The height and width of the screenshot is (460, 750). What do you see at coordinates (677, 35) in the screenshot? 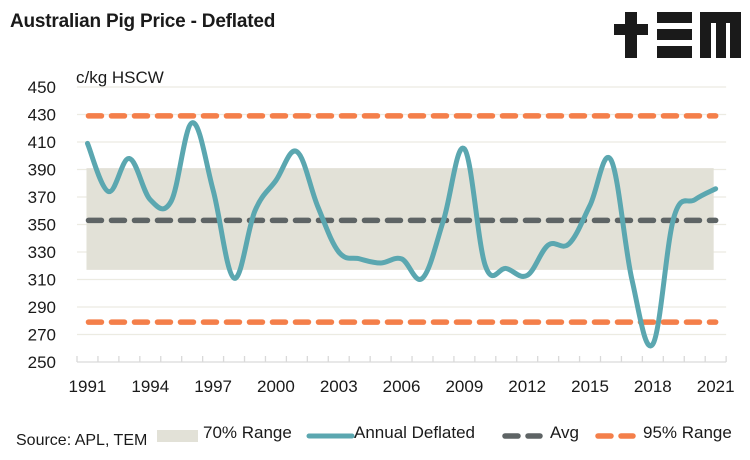
I see `tem-logo-icon` at bounding box center [677, 35].